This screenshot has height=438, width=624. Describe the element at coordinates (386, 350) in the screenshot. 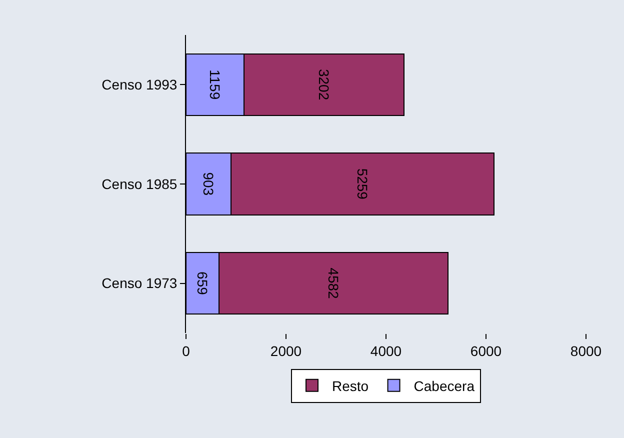

I see `x-tick-label: 4000` at that location.